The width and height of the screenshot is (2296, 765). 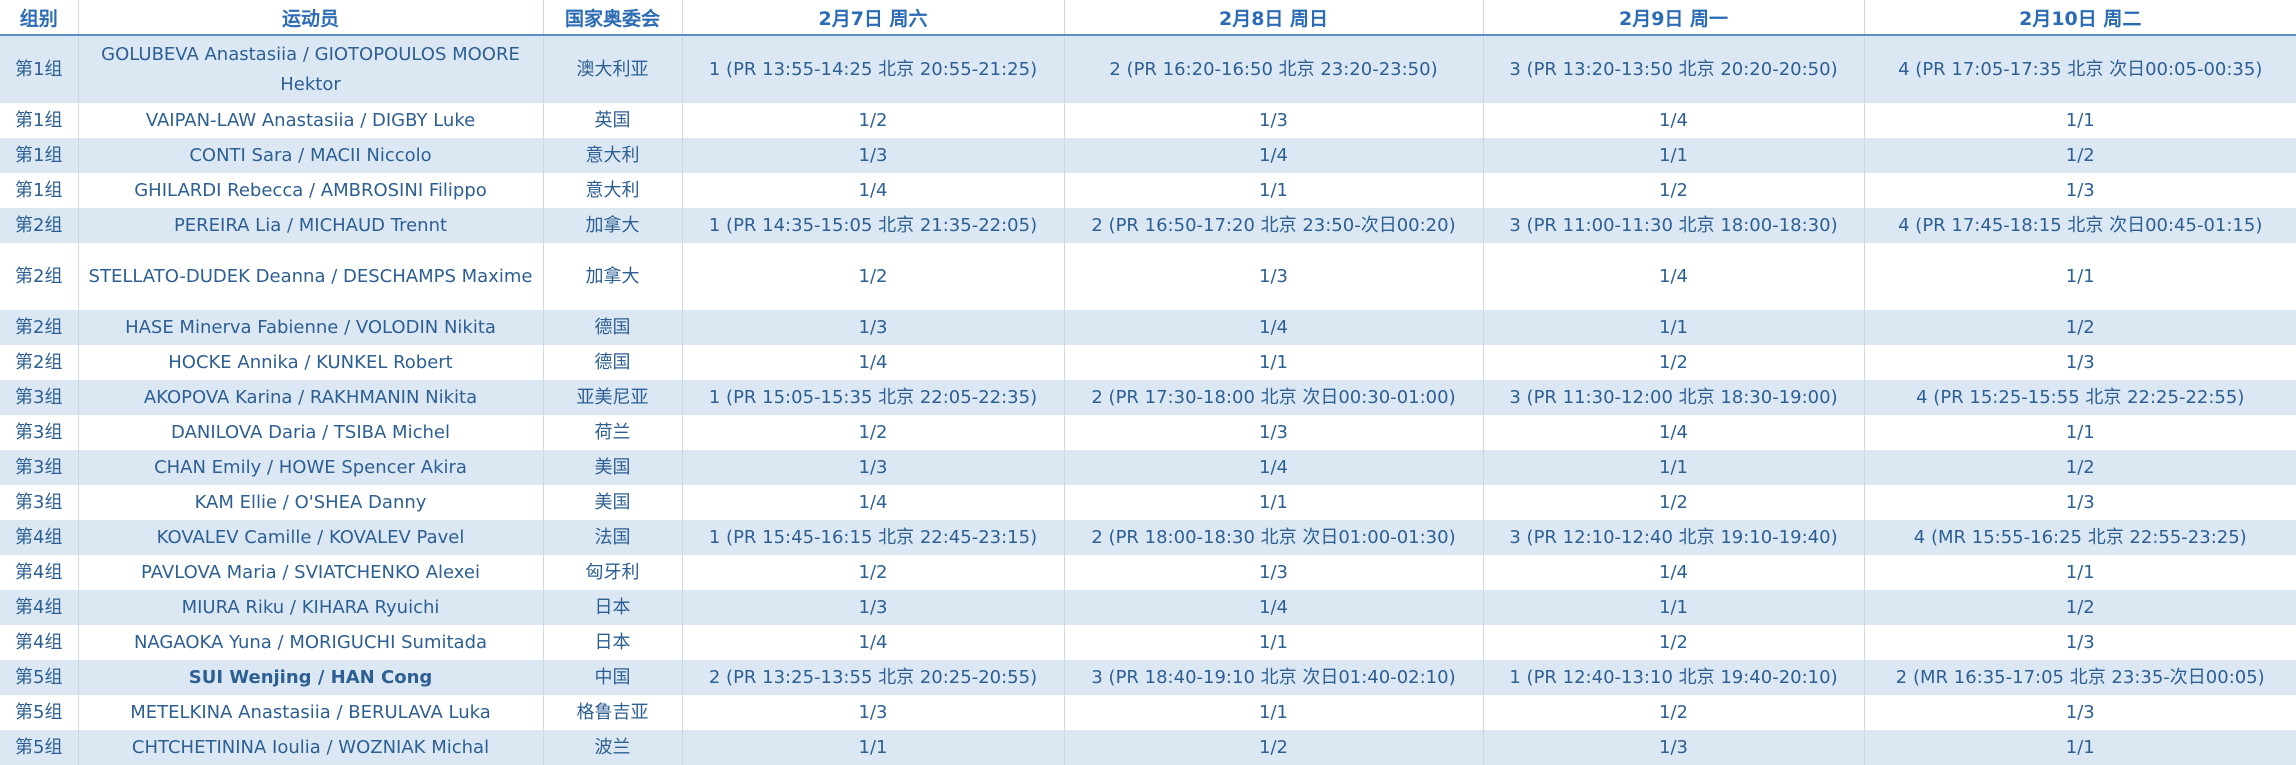 What do you see at coordinates (1273, 397) in the screenshot?
I see `day-cell: 2 (PR 17:30-18:00 北京 次日00:30-01:00)` at bounding box center [1273, 397].